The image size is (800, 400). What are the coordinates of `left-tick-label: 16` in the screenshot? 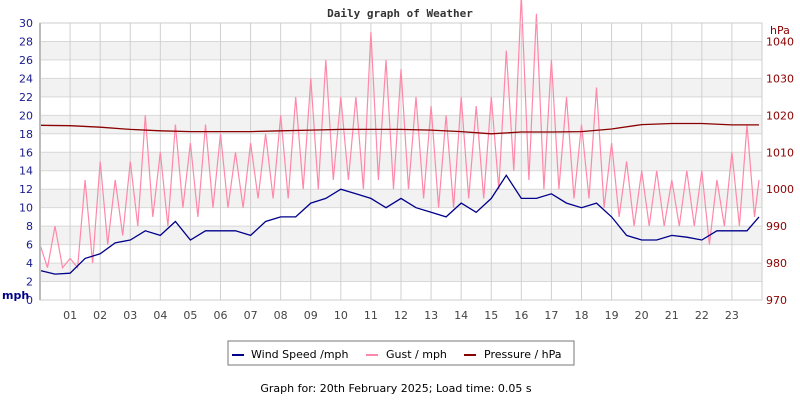 It's located at (26, 152).